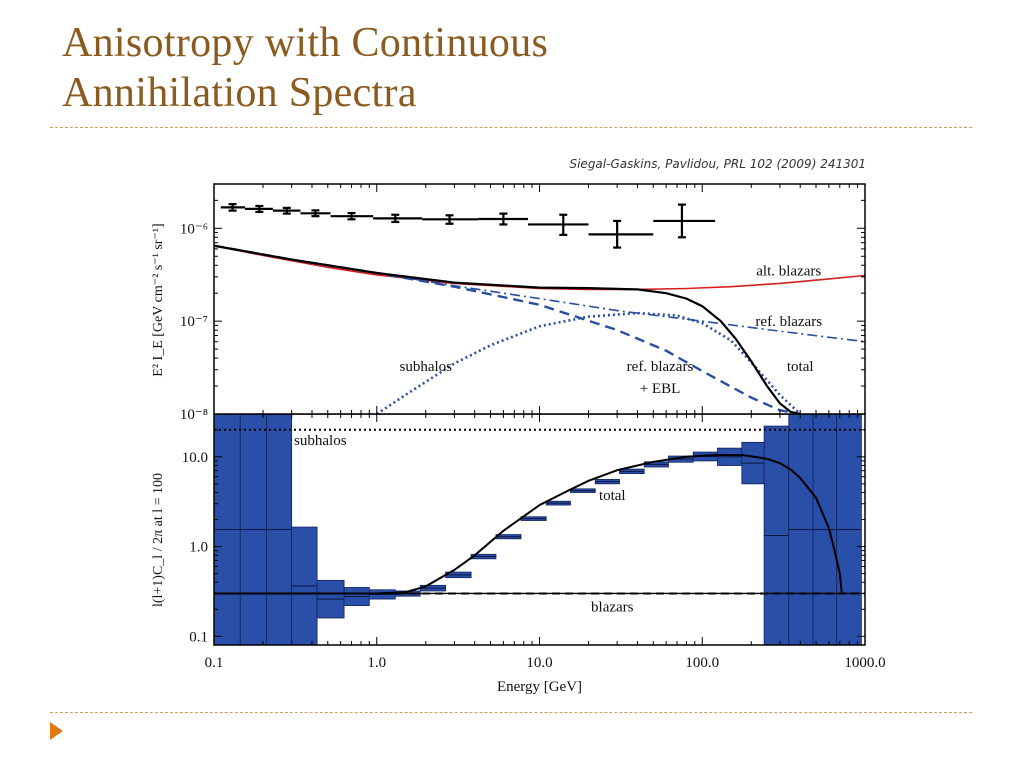 The width and height of the screenshot is (1024, 768). I want to click on annotation: alt. blazars, so click(788, 272).